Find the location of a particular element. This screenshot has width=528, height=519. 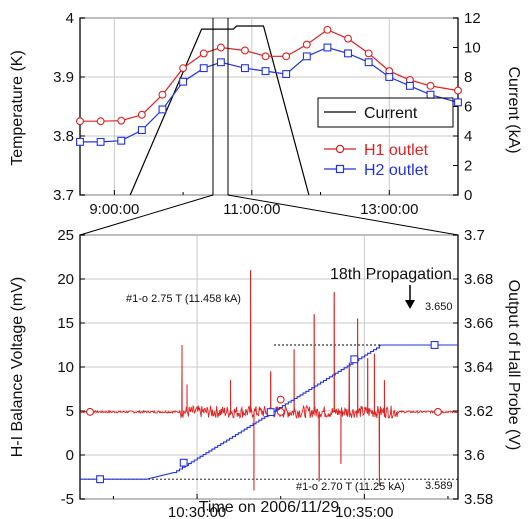

top-series-h2-outlet-line is located at coordinates (269, 94).